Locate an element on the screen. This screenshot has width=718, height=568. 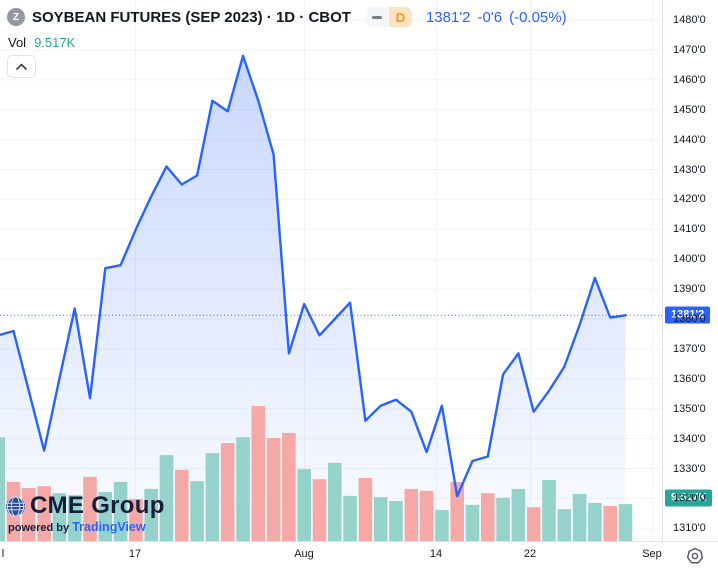
price-tick-label: 1340'0 is located at coordinates (689, 438).